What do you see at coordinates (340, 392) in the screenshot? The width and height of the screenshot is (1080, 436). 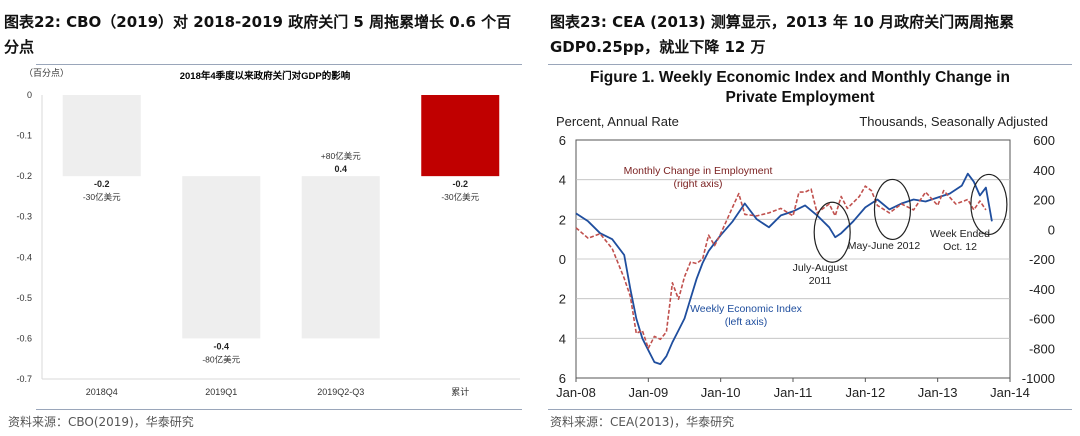 I see `left-x-tick-label: 2019Q2-Q3` at bounding box center [340, 392].